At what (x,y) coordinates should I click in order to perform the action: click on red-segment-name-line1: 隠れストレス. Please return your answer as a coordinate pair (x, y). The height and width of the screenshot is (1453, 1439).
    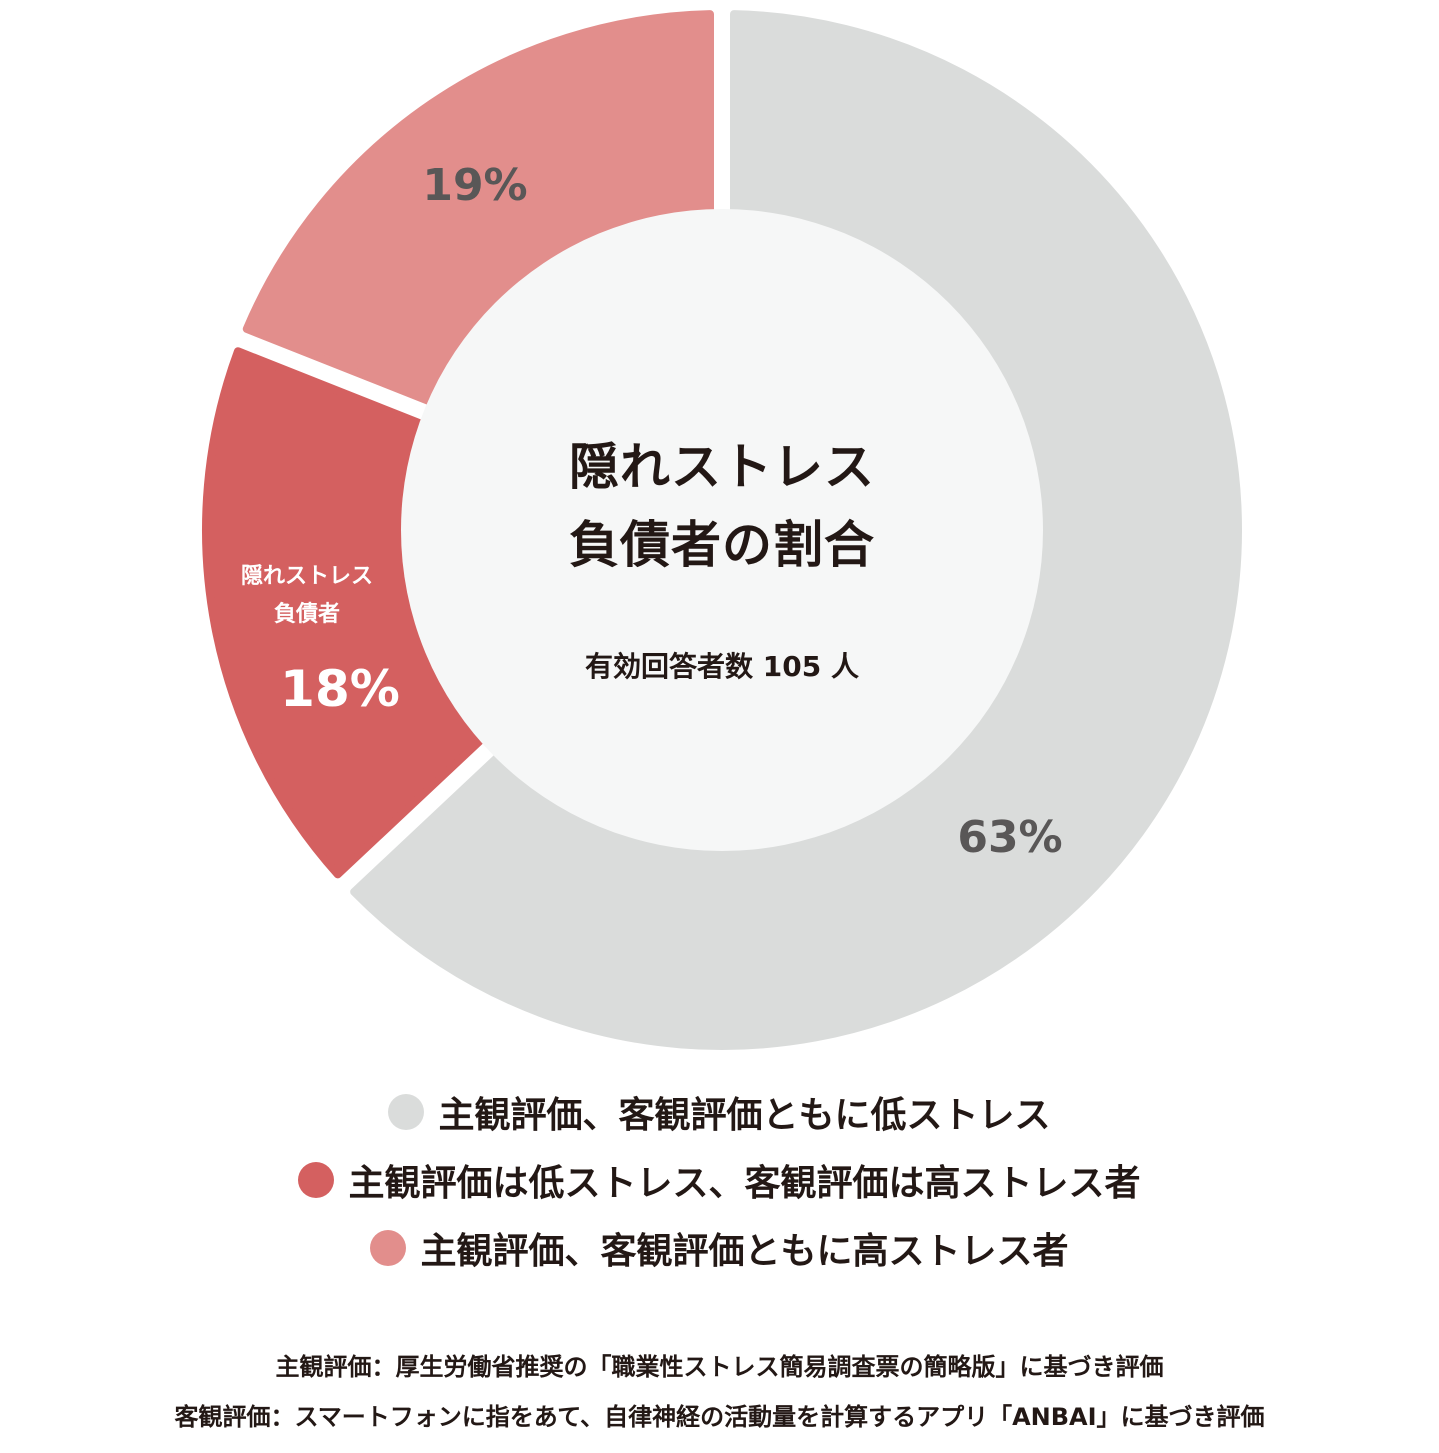
    Looking at the image, I should click on (306, 576).